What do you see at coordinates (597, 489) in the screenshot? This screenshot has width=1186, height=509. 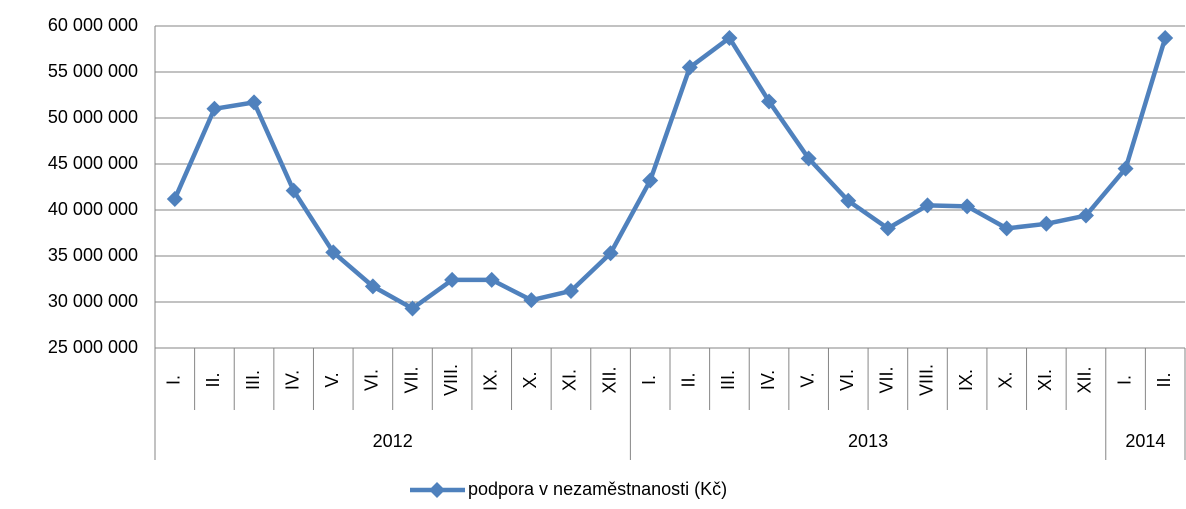 I see `legend-label: podpora v nezaměstnanosti (Kč)` at bounding box center [597, 489].